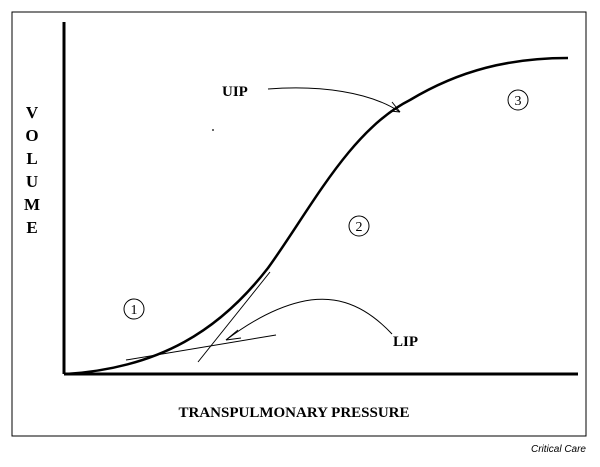 The image size is (600, 467). I want to click on source-credit: Critical Care, so click(558, 449).